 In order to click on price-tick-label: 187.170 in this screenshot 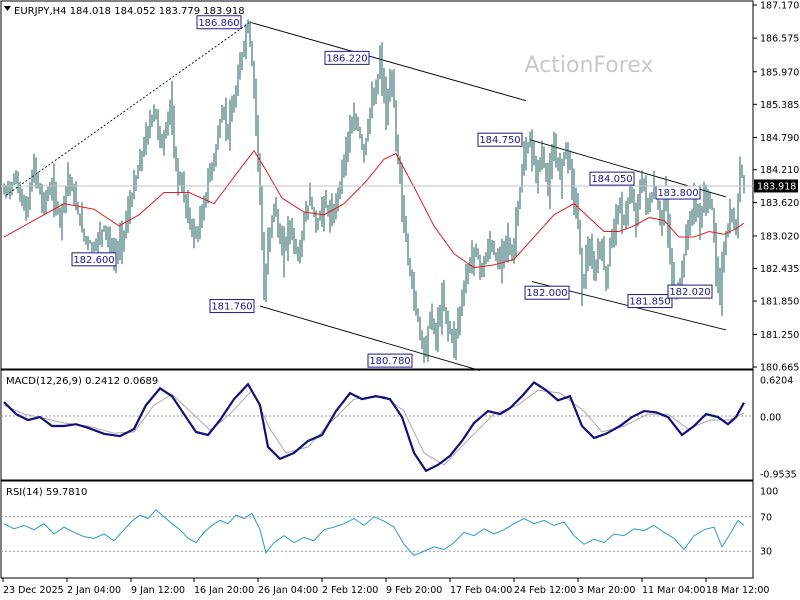, I will do `click(779, 6)`.